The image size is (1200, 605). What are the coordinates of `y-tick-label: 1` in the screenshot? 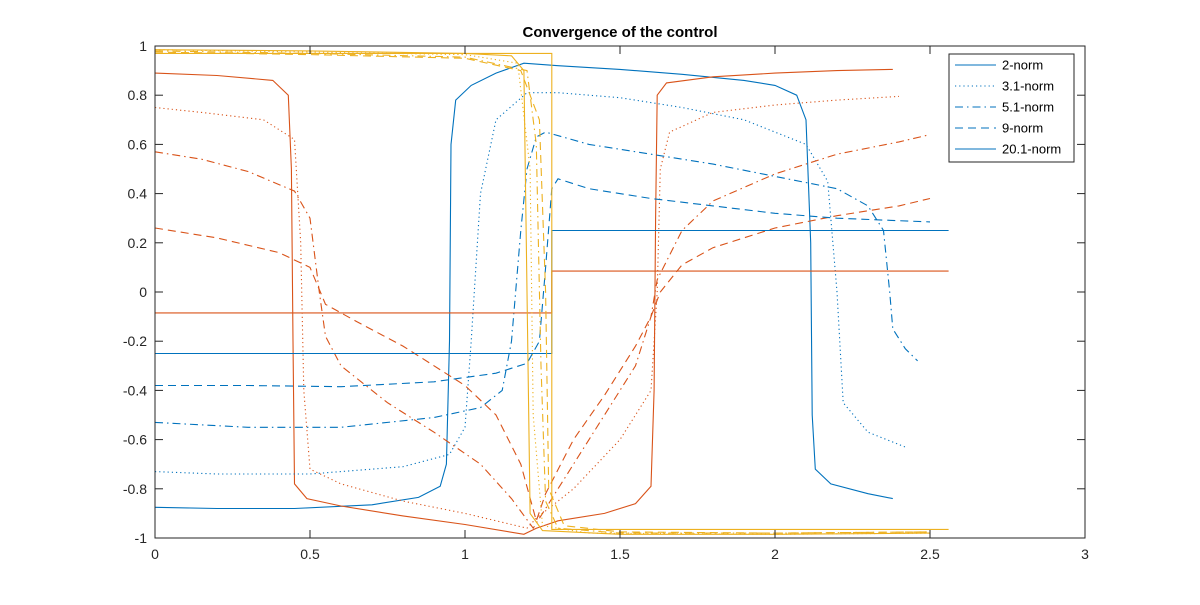 It's located at (143, 46).